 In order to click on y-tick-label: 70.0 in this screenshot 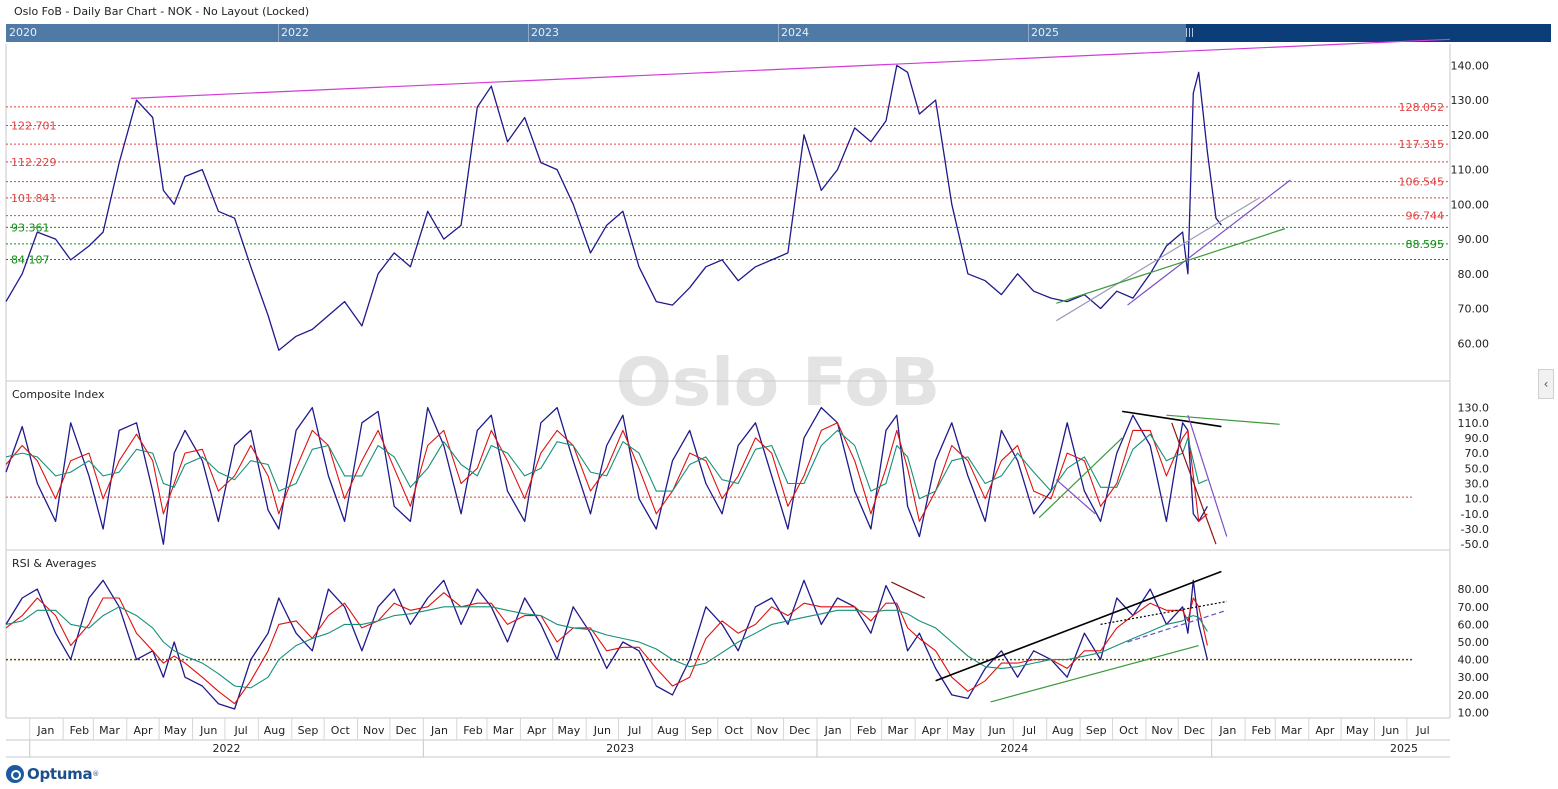, I will do `click(1477, 453)`.